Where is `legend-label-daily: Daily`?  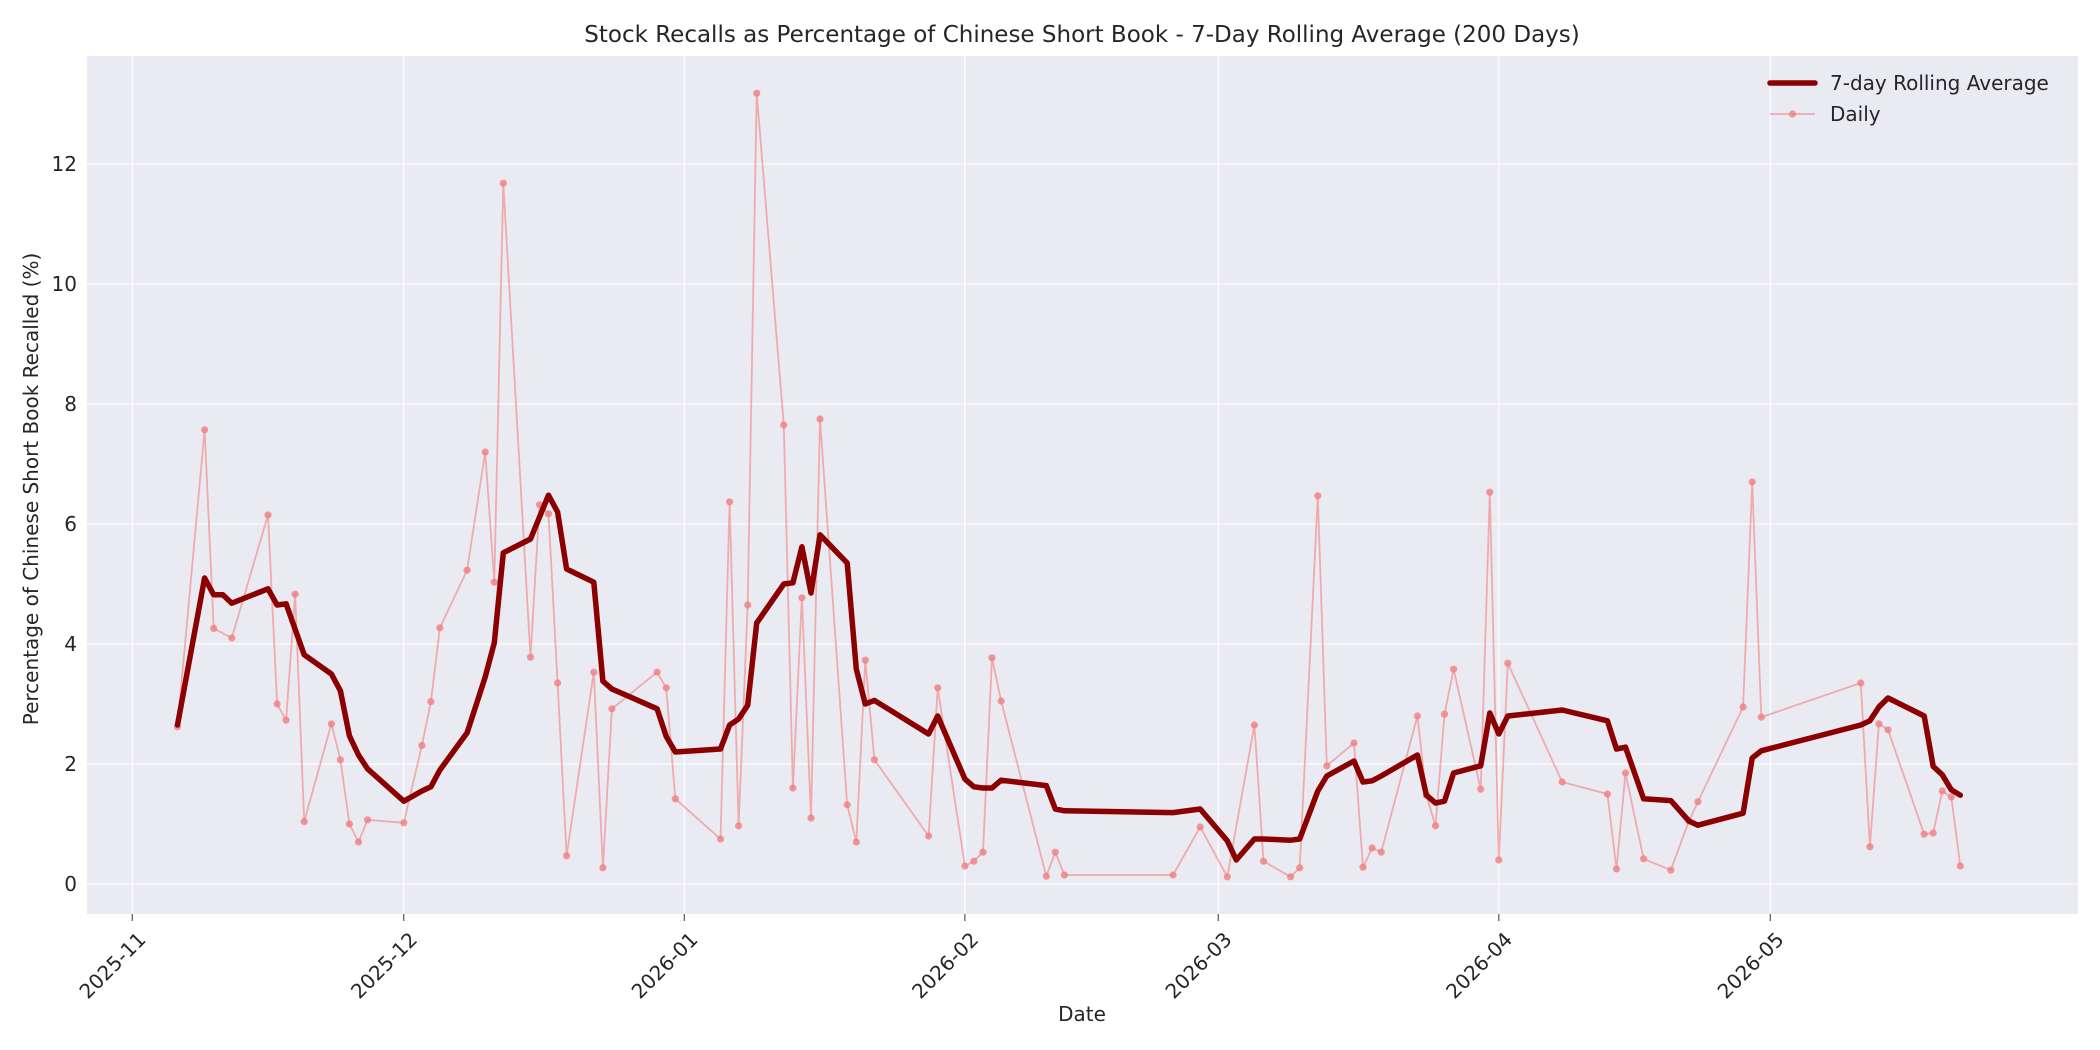 legend-label-daily: Daily is located at coordinates (1855, 114).